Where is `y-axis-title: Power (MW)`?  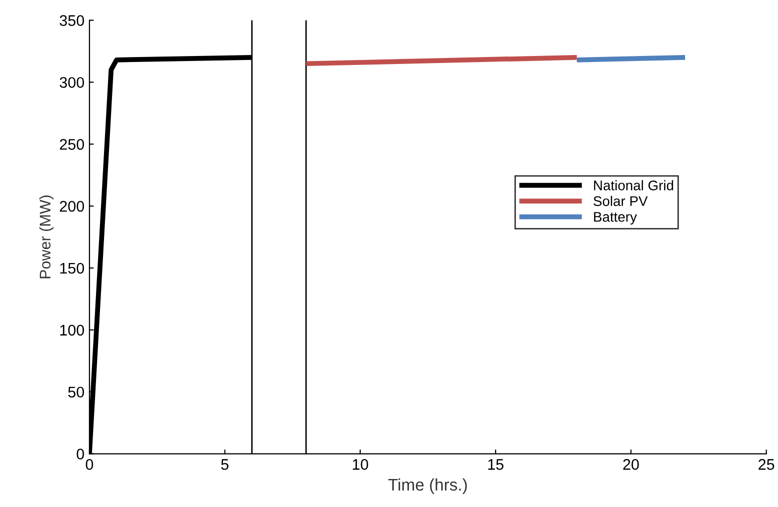
y-axis-title: Power (MW) is located at coordinates (46, 237).